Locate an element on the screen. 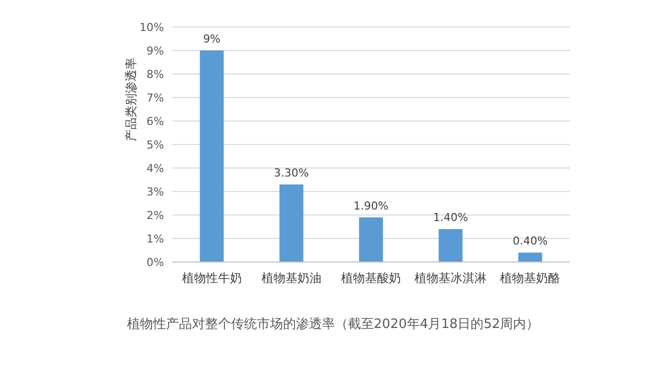 The image size is (666, 366). data-label: 1.90% is located at coordinates (371, 205).